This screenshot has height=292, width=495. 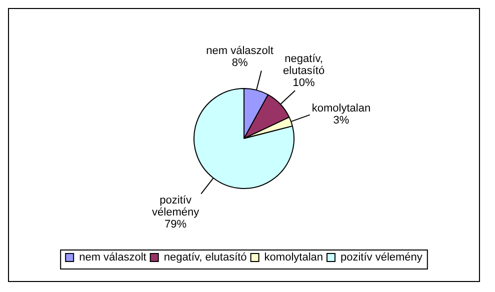 What do you see at coordinates (341, 108) in the screenshot?
I see `slice-label: komolytalan` at bounding box center [341, 108].